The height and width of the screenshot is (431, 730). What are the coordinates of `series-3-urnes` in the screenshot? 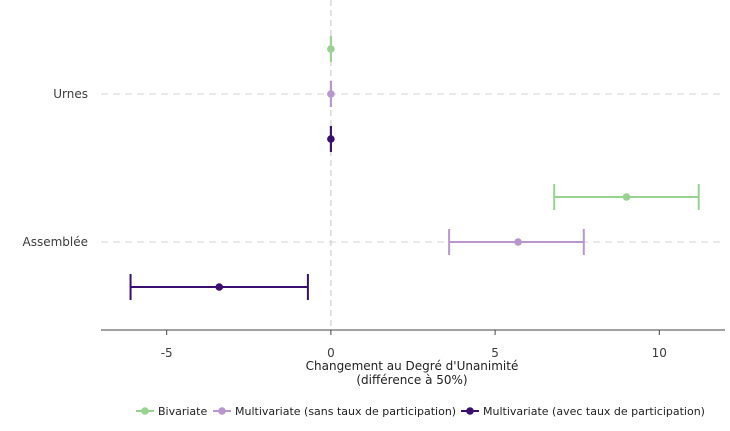 It's located at (331, 139).